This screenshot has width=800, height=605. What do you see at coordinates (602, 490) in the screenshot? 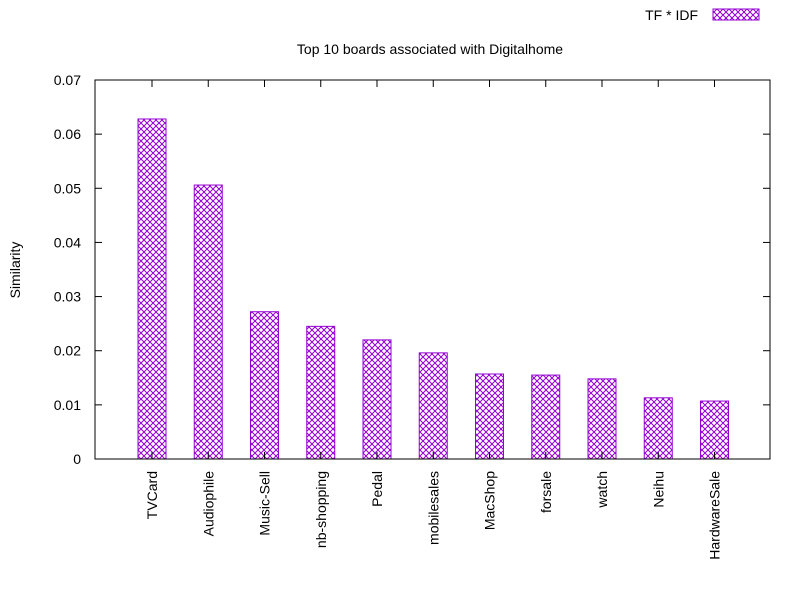
I see `x-tick-label: watch` at bounding box center [602, 490].